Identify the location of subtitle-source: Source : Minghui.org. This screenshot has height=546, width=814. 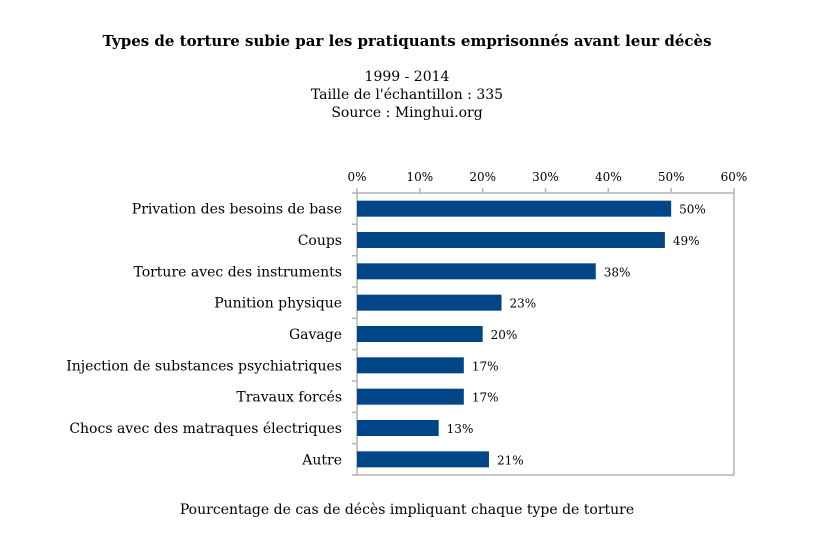
(407, 113).